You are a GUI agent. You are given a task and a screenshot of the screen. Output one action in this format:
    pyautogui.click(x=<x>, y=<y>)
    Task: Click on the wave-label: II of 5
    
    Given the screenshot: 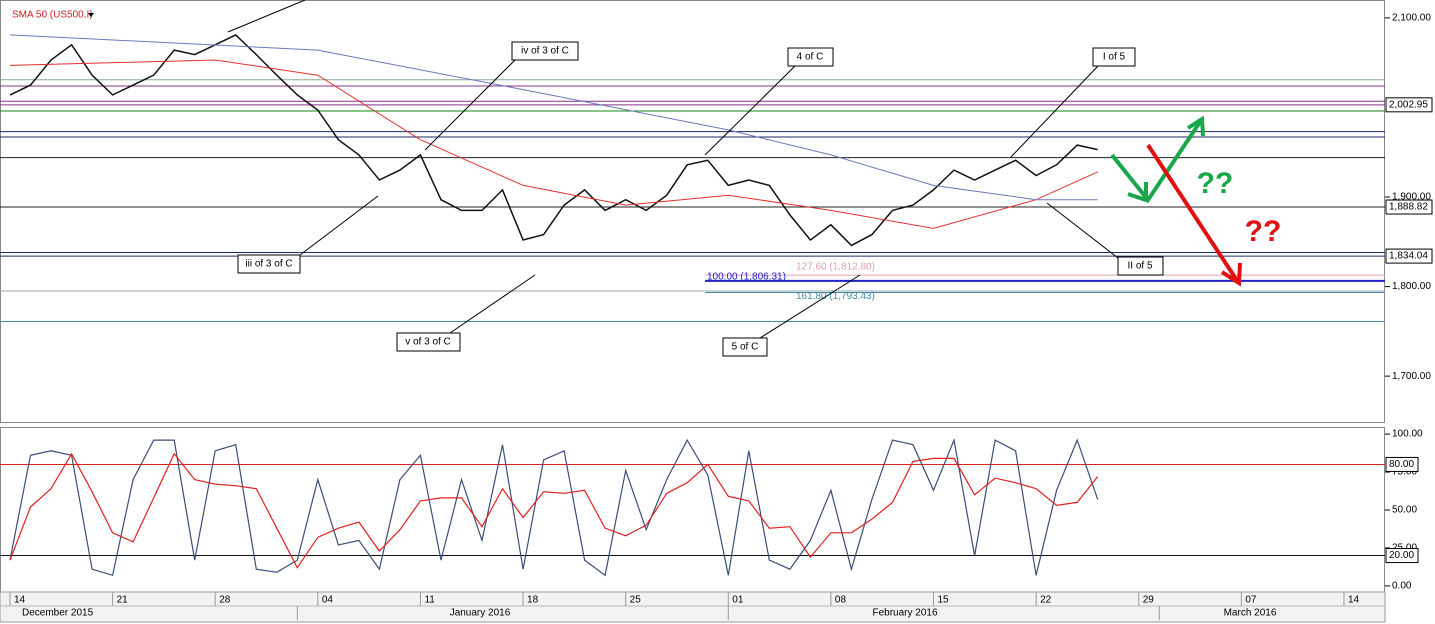 What is the action you would take?
    pyautogui.click(x=1139, y=266)
    